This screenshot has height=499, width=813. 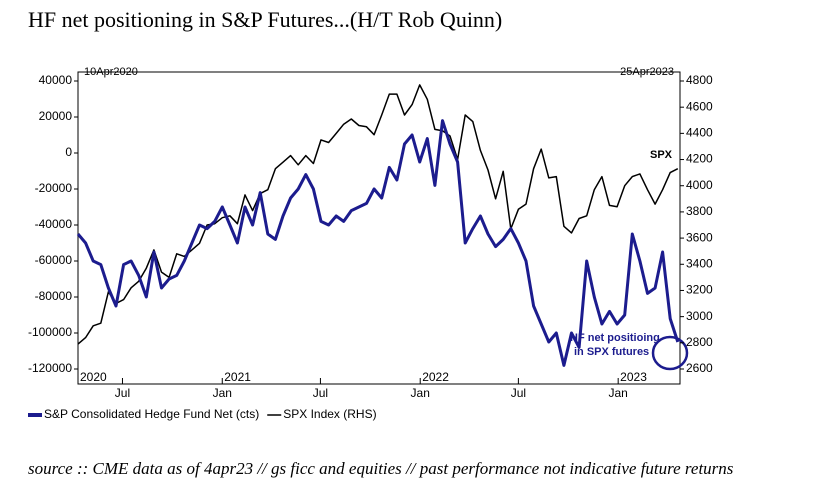 What do you see at coordinates (699, 185) in the screenshot?
I see `y2-tick-label: 4000` at bounding box center [699, 185].